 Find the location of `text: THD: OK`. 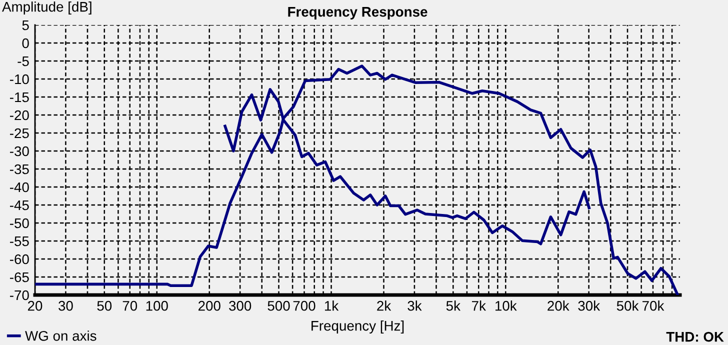

text: THD: OK is located at coordinates (695, 337).